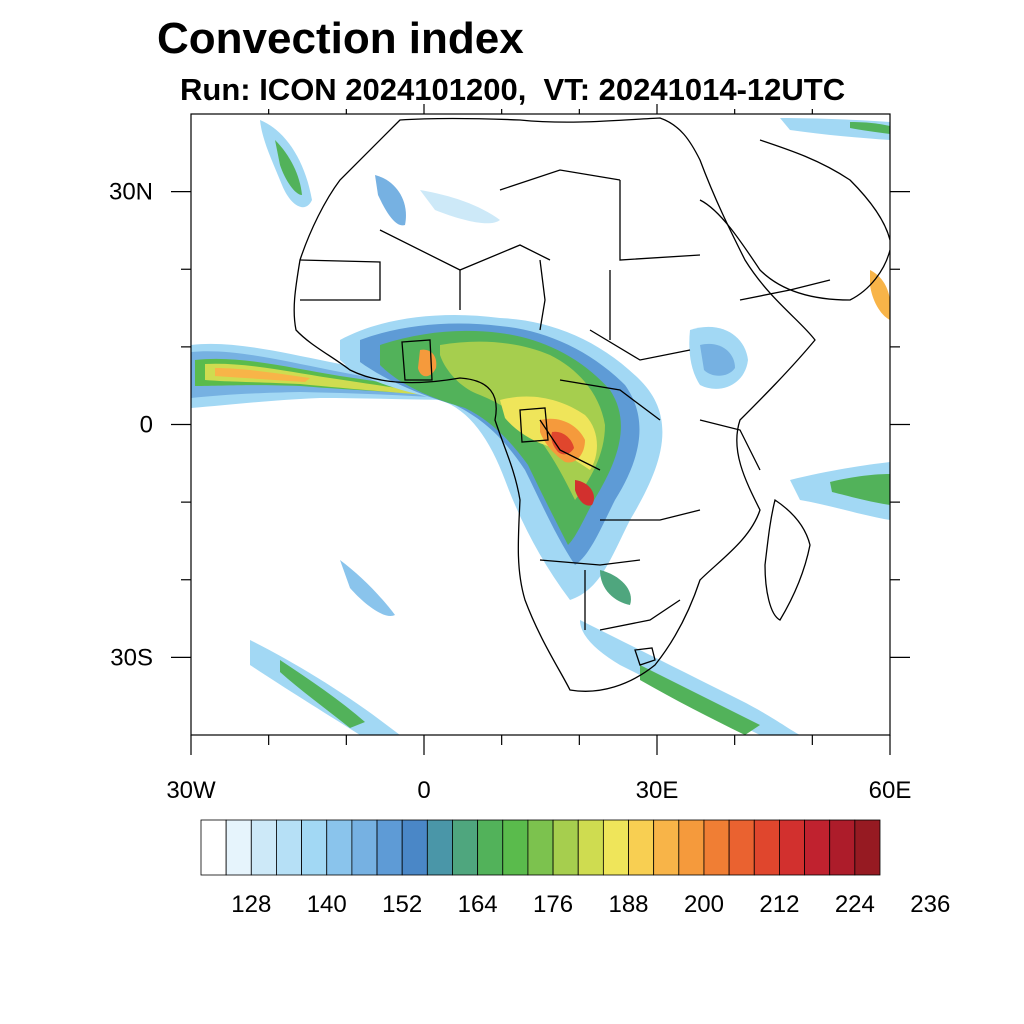 The height and width of the screenshot is (1024, 1024). I want to click on colorbar-tick-label: 152, so click(402, 904).